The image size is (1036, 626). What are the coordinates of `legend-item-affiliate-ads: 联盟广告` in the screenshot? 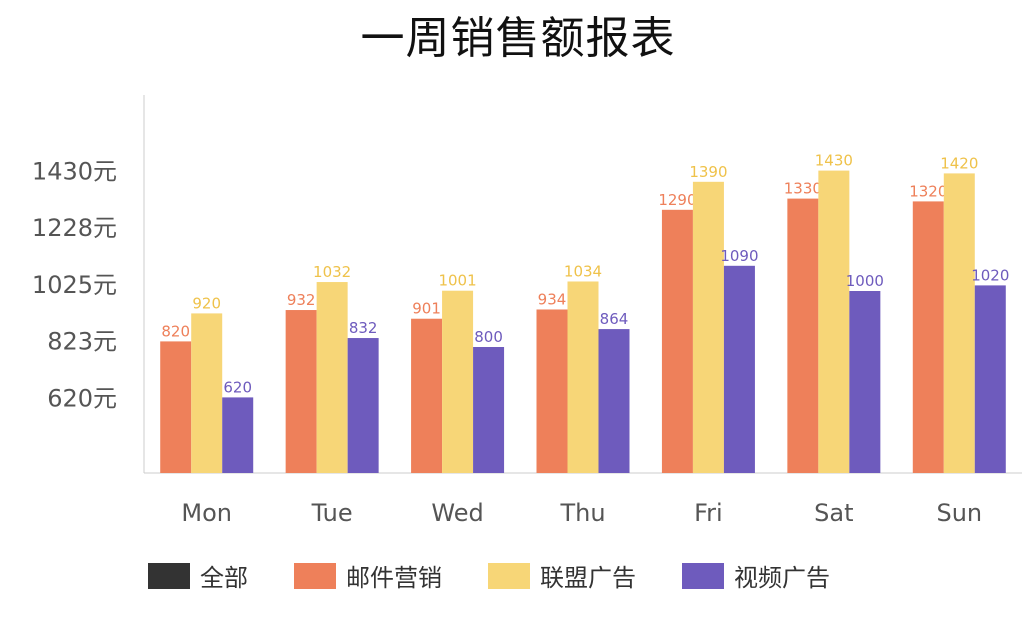 It's located at (562, 575).